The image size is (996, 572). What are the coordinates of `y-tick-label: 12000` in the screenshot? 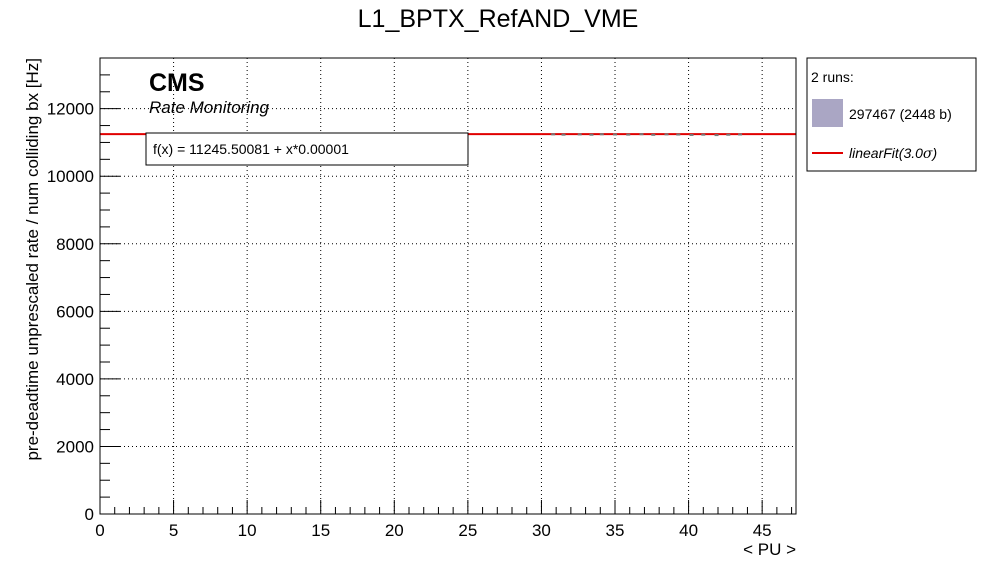 It's located at (70, 109).